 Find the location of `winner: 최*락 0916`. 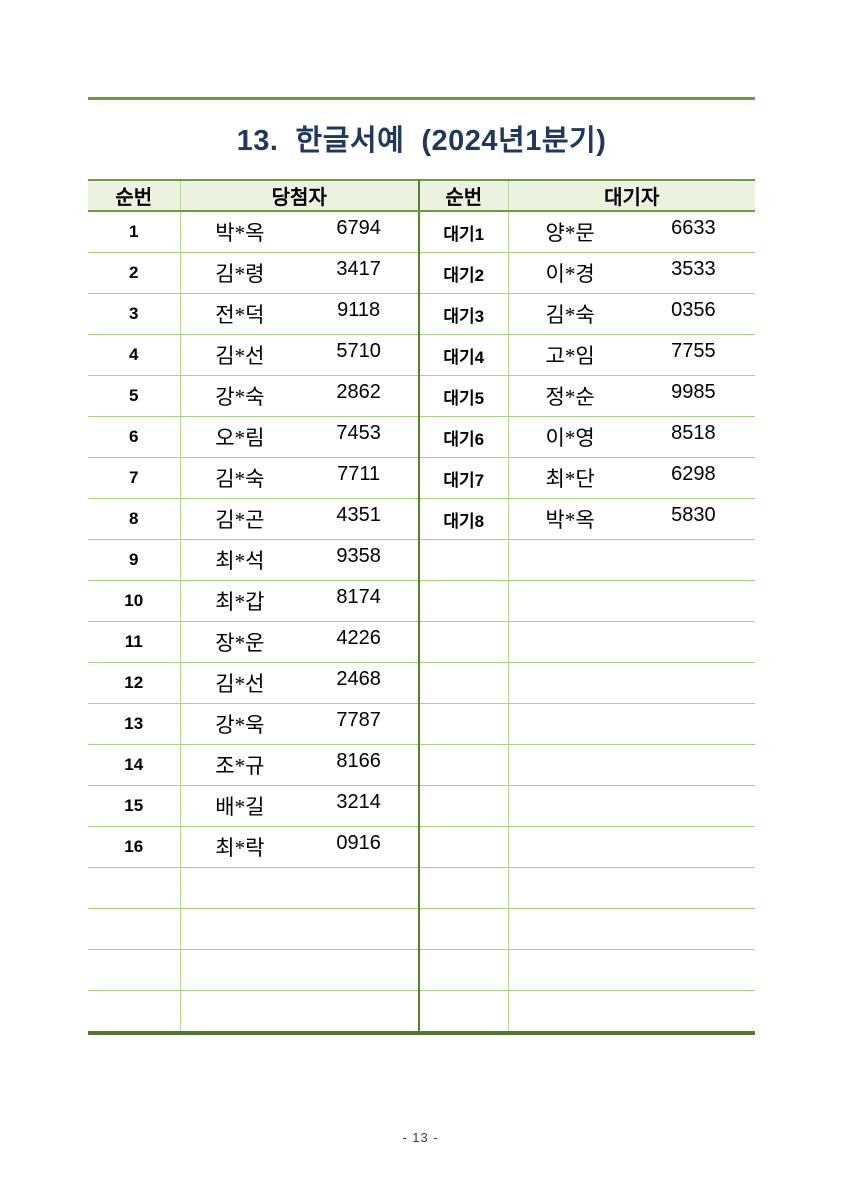

winner: 최*락 0916 is located at coordinates (300, 847).